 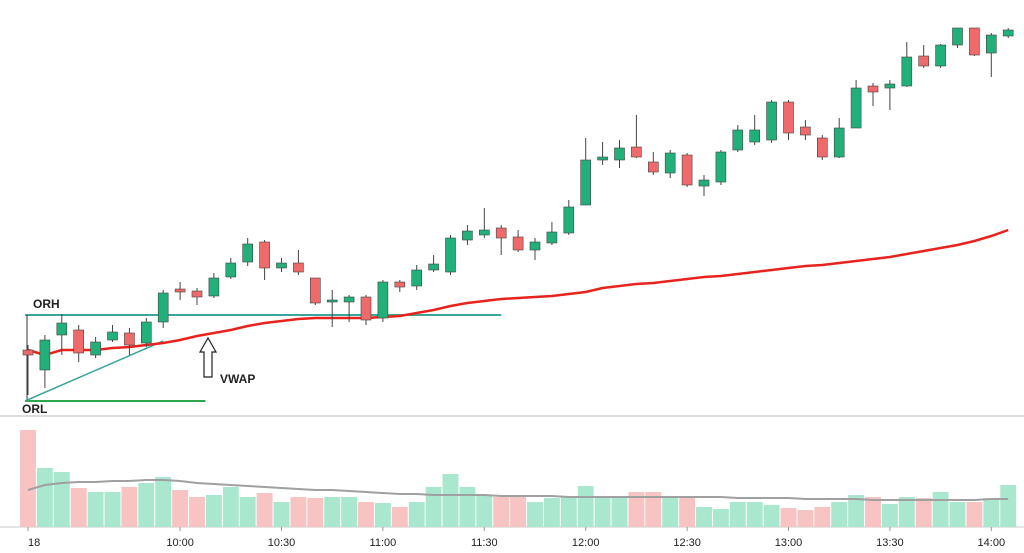 What do you see at coordinates (34, 409) in the screenshot?
I see `level-label: ORL` at bounding box center [34, 409].